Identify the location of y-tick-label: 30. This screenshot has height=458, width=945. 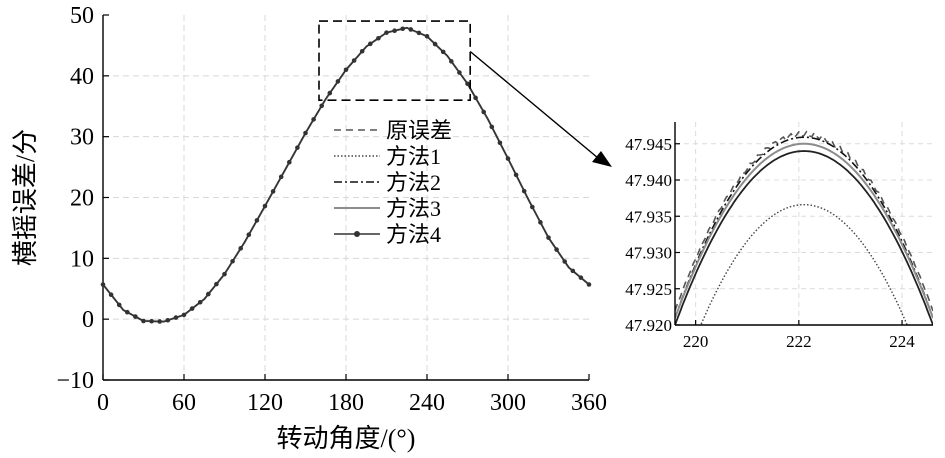
(82, 138).